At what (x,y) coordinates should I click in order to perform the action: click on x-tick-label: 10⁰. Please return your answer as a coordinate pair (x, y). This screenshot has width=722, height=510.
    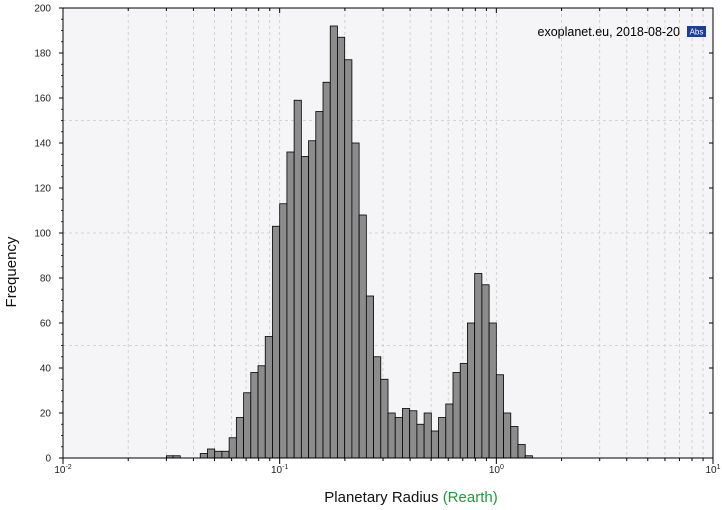
    Looking at the image, I should click on (496, 470).